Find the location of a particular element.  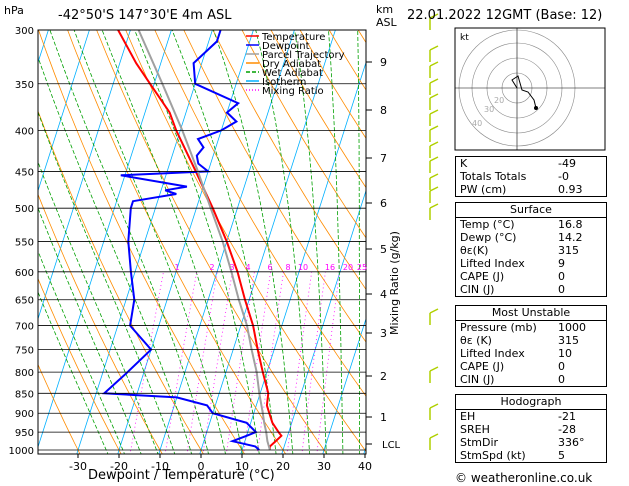

mu-row: Pressure (mb) 1000 is located at coordinates (531, 327).